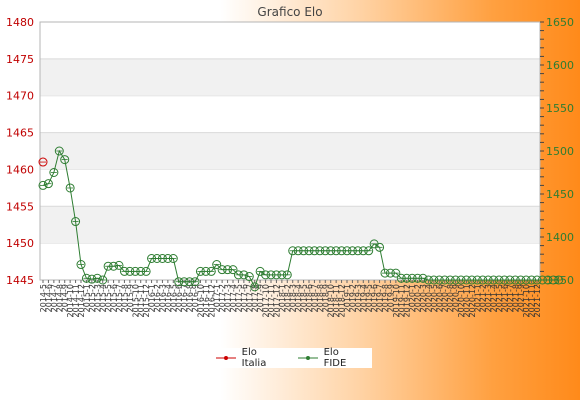  I want to click on y-left-tick-label: 1445, so click(20, 280).